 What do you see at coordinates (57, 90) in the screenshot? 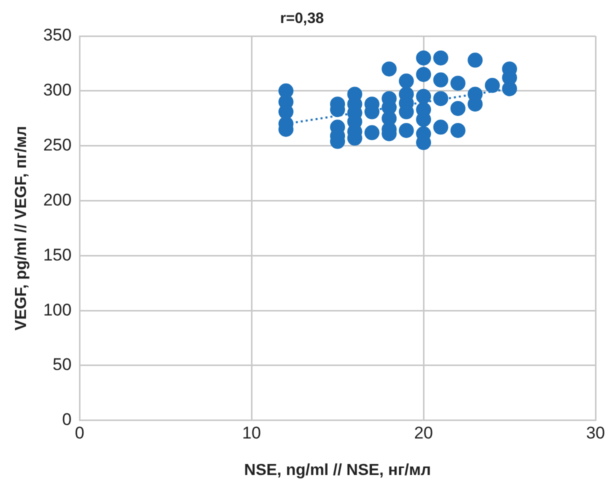
I see `y-tick-label: 300` at bounding box center [57, 90].